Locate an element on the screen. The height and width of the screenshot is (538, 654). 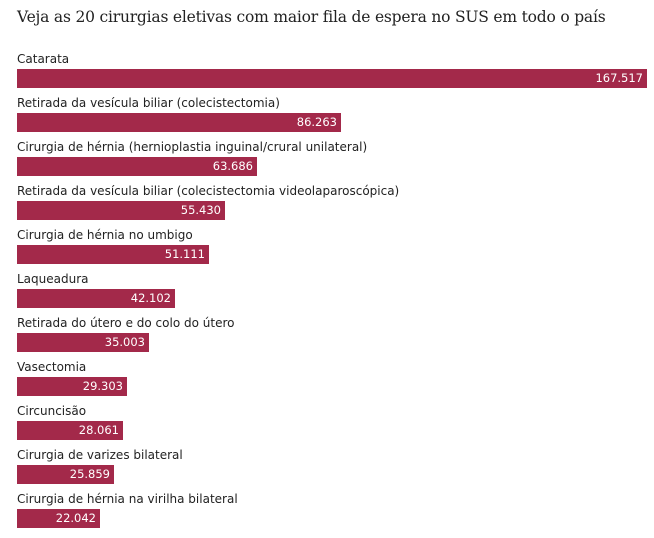
bar-row: Laqueadura 42.102 is located at coordinates (332, 293).